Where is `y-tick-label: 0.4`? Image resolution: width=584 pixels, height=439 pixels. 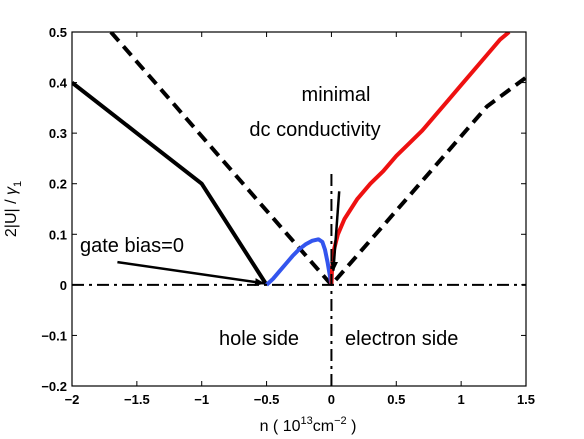
y-tick-label: 0.4 is located at coordinates (58, 83).